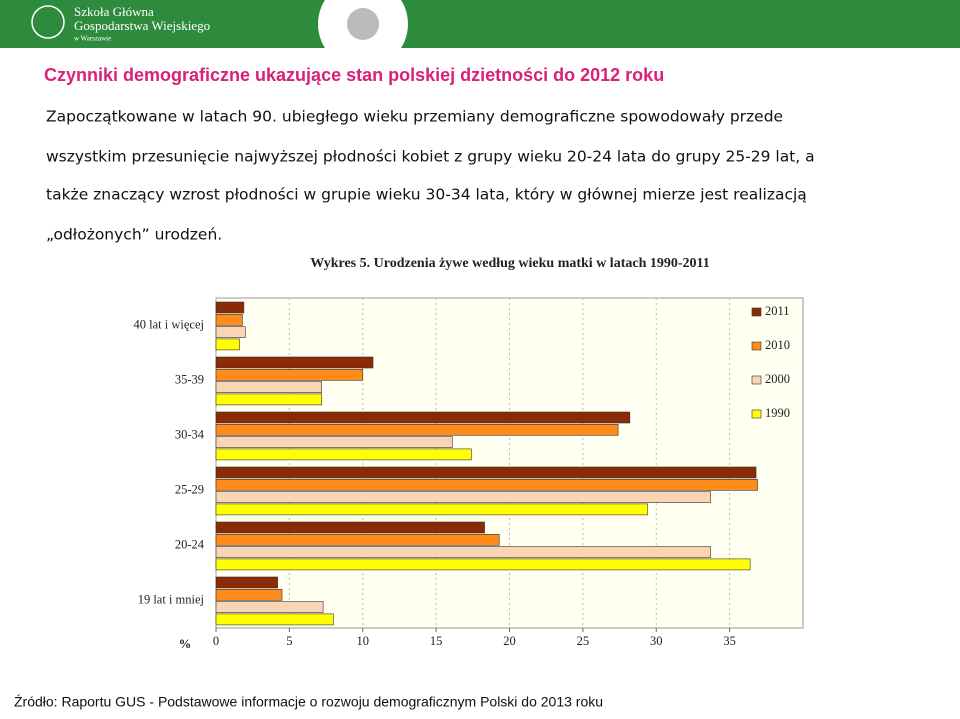 This screenshot has height=719, width=960. I want to click on x-axis-label: %, so click(185, 644).